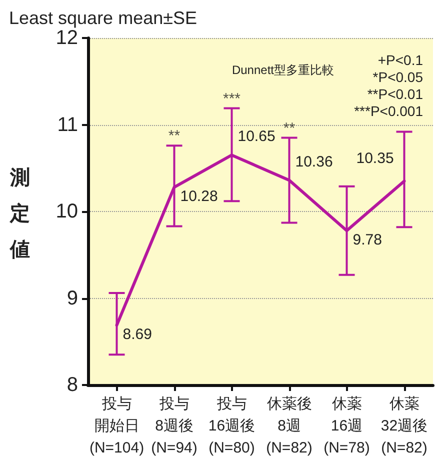 This screenshot has width=439, height=467. What do you see at coordinates (398, 77) in the screenshot?
I see `annotation: *P<0.05` at bounding box center [398, 77].